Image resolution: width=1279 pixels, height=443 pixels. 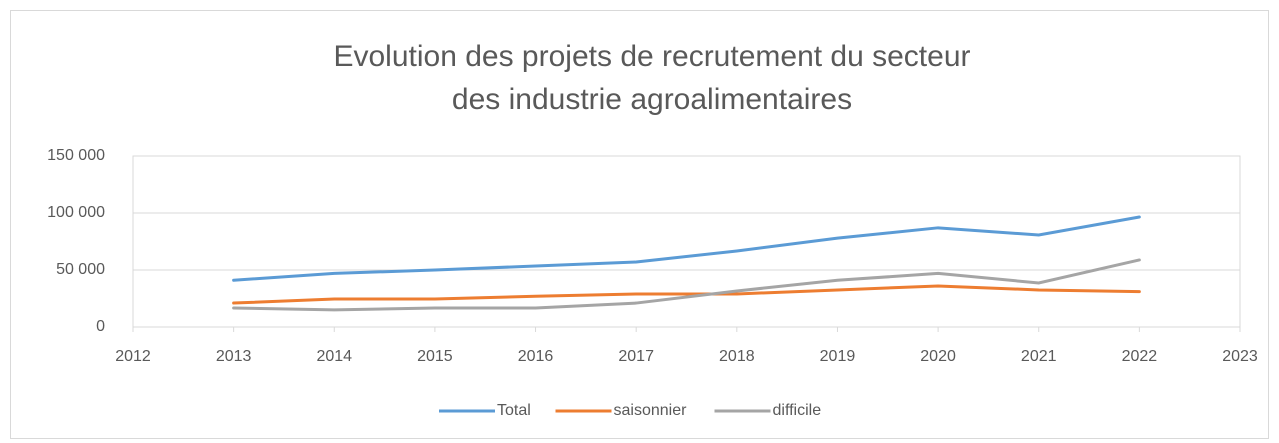 I want to click on x-tick-label: 2019, so click(x=838, y=356).